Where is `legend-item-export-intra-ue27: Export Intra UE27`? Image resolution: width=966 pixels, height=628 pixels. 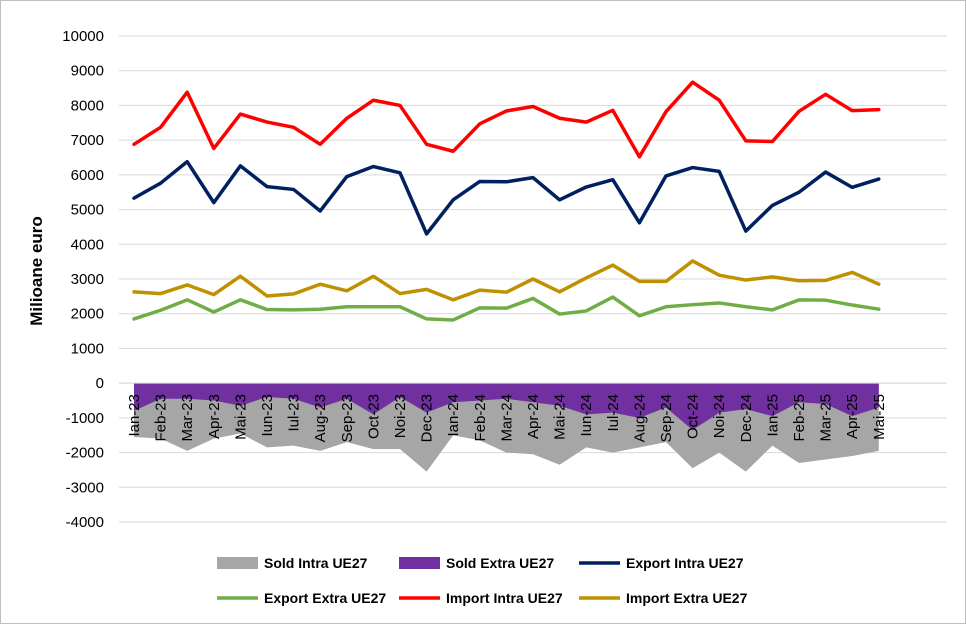
legend-item-export-intra-ue27: Export Intra UE27 is located at coordinates (661, 563).